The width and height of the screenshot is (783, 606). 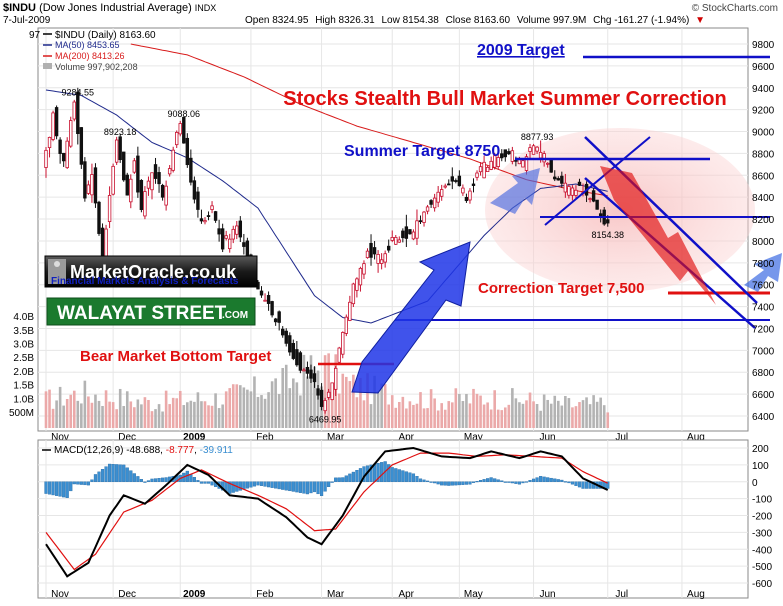 I want to click on right-up-arrow, so click(x=763, y=272).